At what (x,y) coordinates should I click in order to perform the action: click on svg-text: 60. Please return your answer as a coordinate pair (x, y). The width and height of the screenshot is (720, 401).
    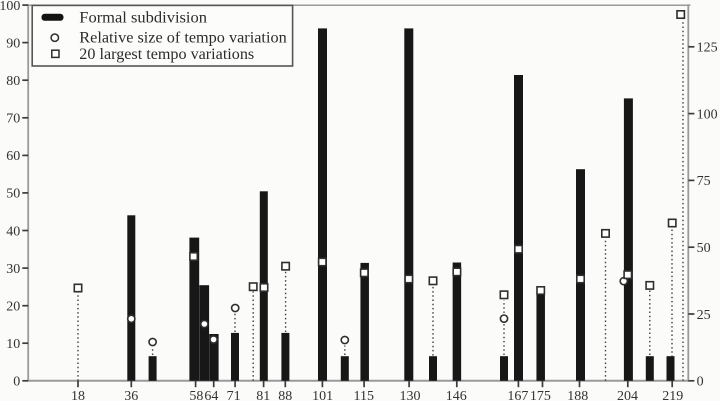
    Looking at the image, I should click on (13, 156).